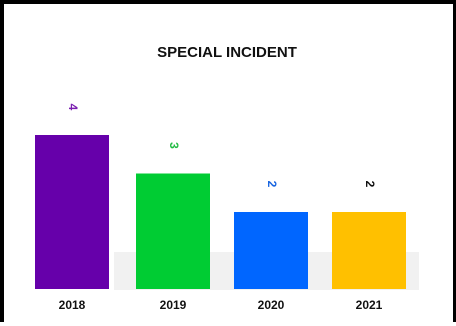 This screenshot has width=456, height=326. I want to click on category-label-2018: 2018, so click(72, 305).